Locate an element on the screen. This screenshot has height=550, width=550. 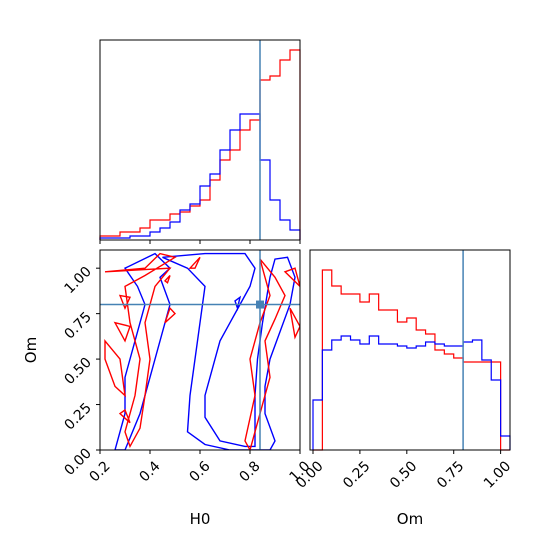
h0-hist-series-blue is located at coordinates (200, 176).